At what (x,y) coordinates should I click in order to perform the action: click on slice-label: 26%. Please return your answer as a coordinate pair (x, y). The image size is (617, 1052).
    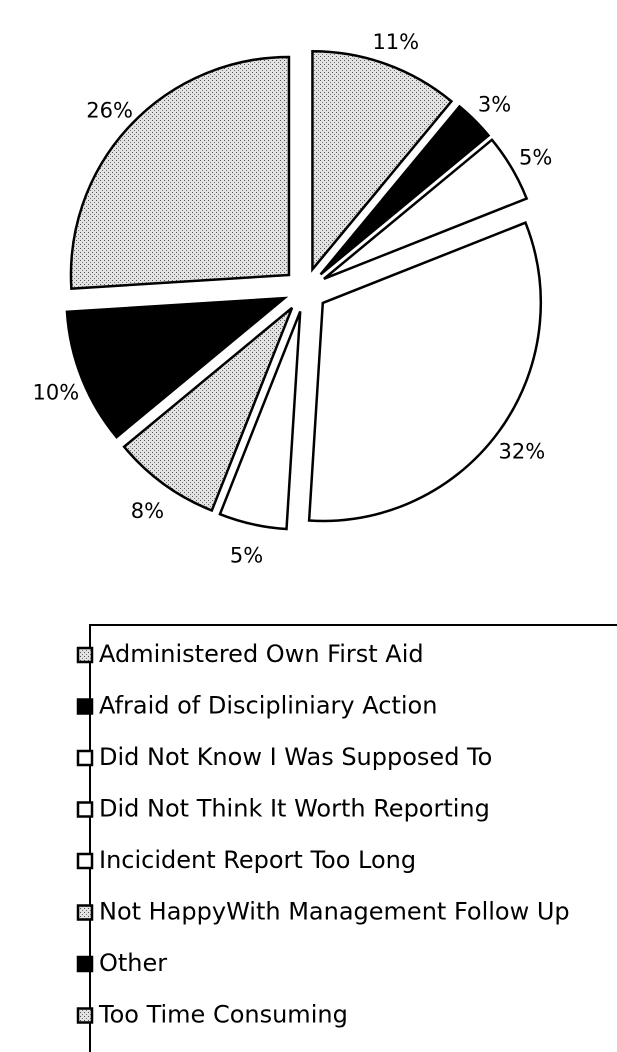
    Looking at the image, I should click on (109, 111).